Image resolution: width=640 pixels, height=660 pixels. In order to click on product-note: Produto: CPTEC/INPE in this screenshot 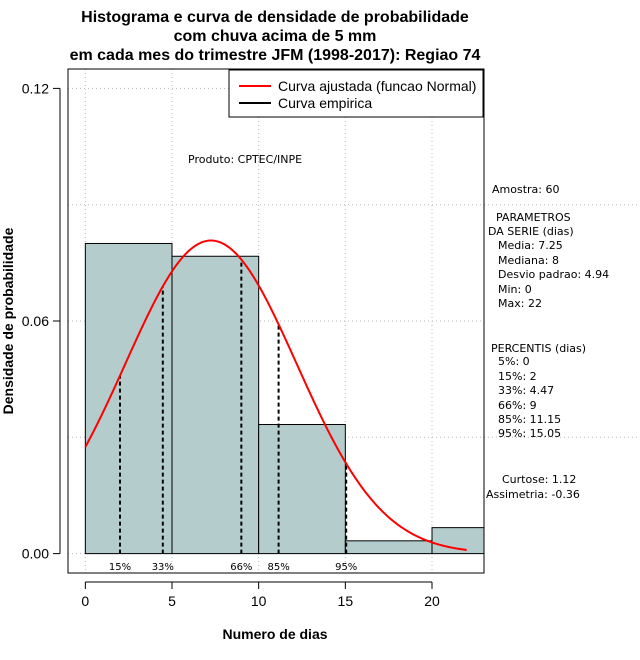, I will do `click(245, 159)`.